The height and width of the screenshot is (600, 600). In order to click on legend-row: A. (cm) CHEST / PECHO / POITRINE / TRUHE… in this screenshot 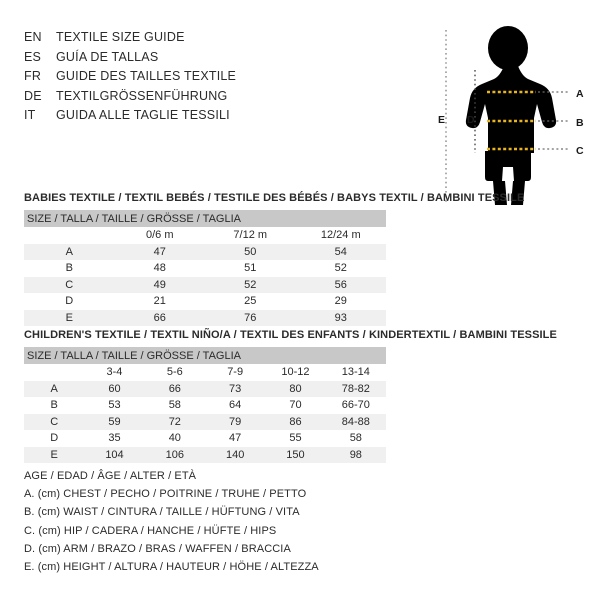, I will do `click(165, 494)`.